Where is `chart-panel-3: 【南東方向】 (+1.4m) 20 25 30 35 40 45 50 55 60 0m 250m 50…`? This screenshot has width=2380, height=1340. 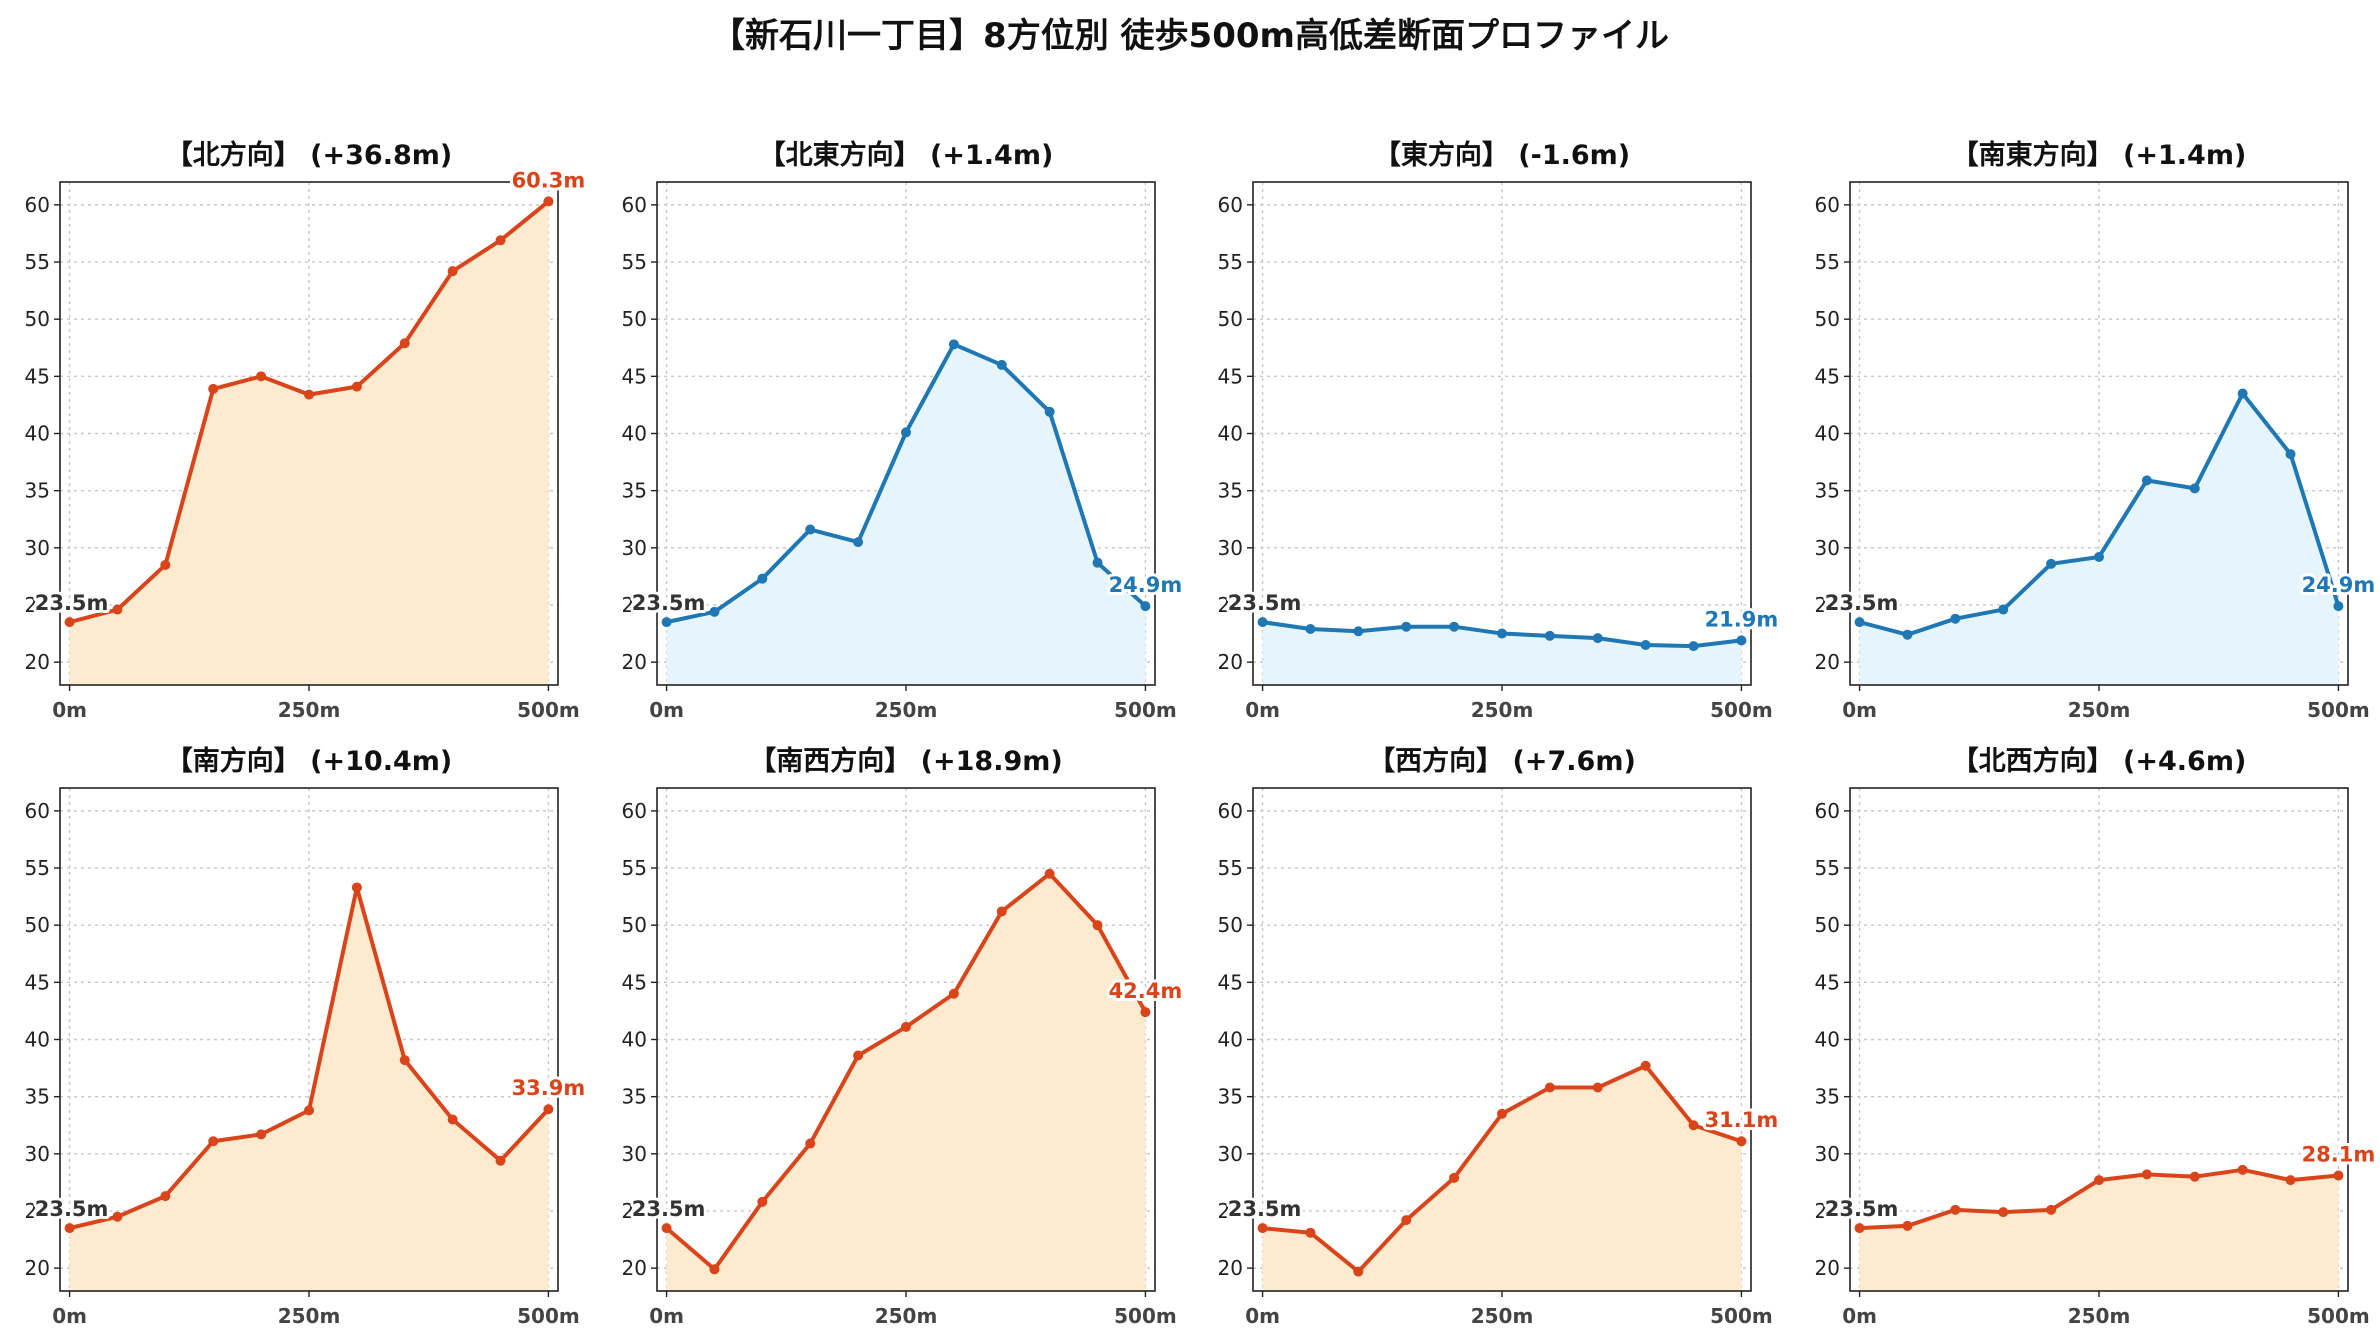 chart-panel-3: 【南東方向】 (+1.4m) 20 25 30 35 40 45 50 55 60 0m 250m 50… is located at coordinates (2097, 430).